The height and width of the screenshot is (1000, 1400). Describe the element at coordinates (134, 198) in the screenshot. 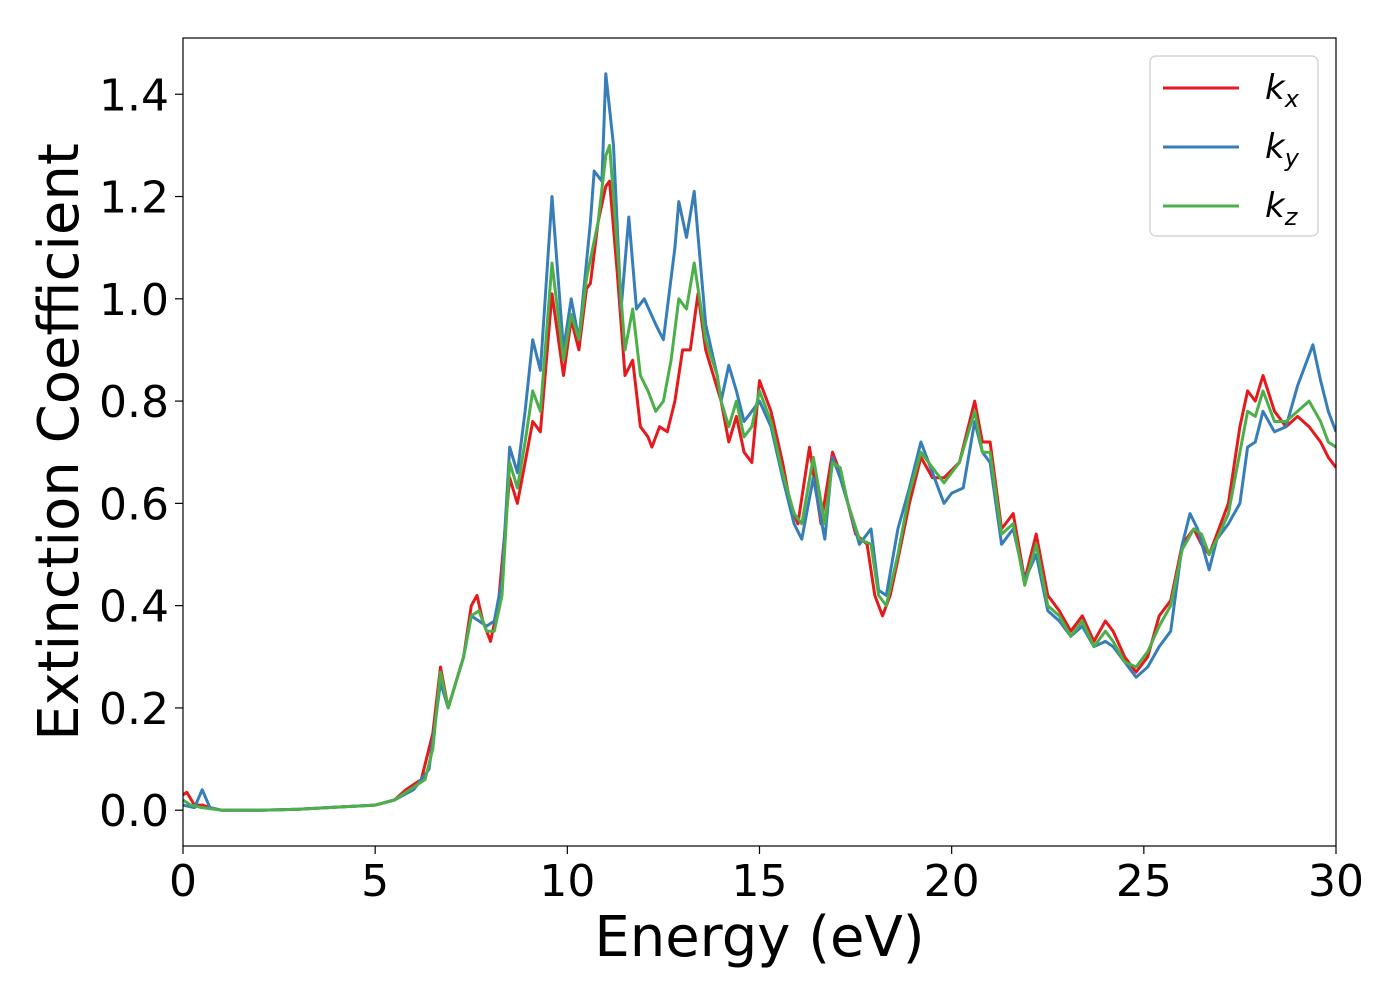

I see `y-tick-label: 1.2` at that location.